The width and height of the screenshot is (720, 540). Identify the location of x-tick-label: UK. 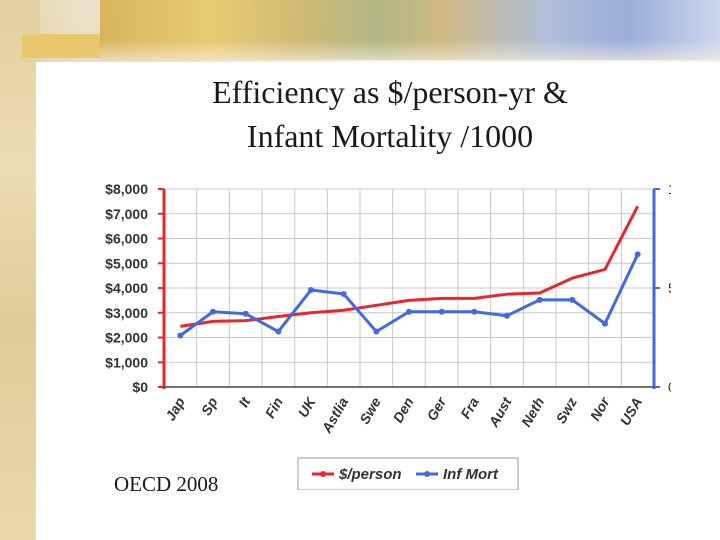
(307, 407).